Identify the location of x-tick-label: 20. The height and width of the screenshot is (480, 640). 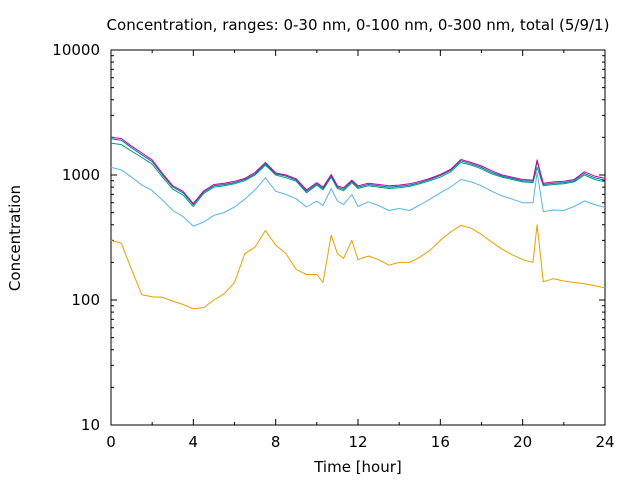
(522, 442).